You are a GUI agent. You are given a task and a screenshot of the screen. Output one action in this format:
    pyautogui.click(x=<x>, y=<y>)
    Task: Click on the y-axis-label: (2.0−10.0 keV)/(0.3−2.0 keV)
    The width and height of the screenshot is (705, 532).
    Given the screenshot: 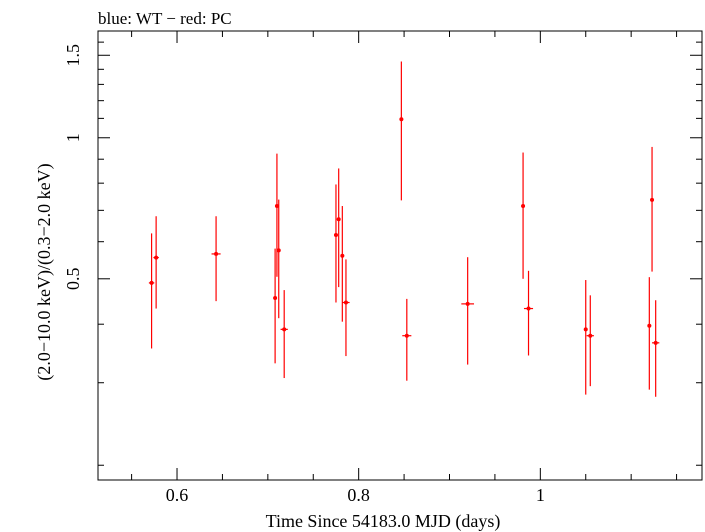 What is the action you would take?
    pyautogui.click(x=44, y=271)
    